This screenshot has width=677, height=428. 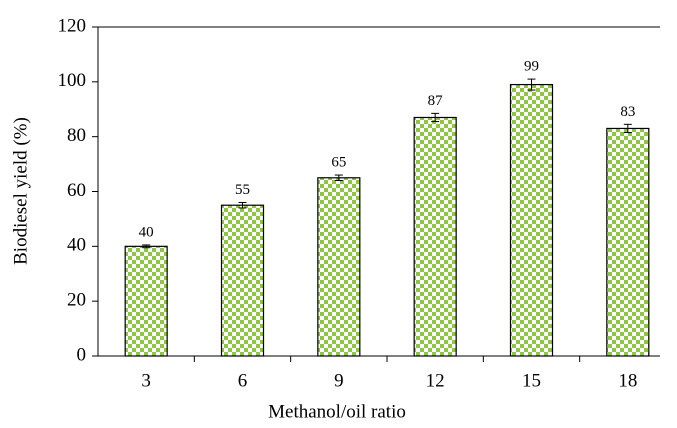 What do you see at coordinates (146, 232) in the screenshot?
I see `data-label: 40` at bounding box center [146, 232].